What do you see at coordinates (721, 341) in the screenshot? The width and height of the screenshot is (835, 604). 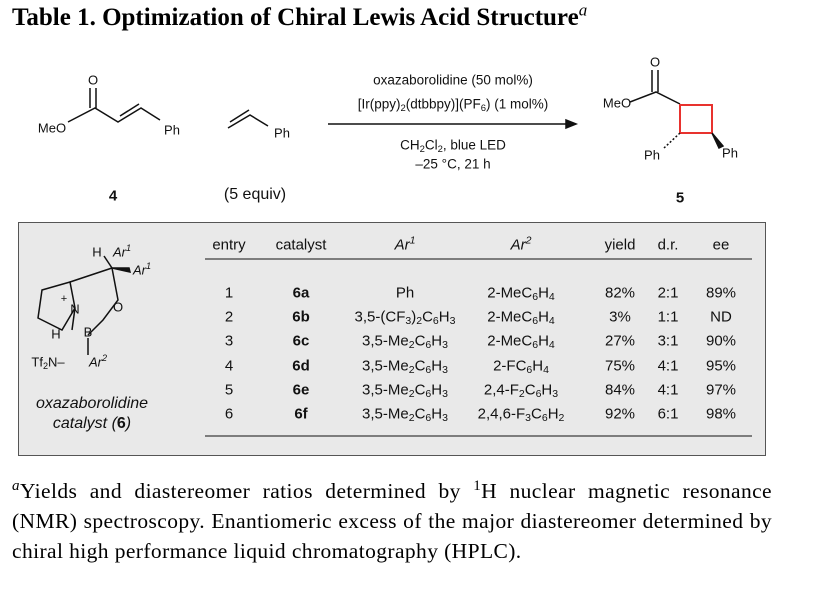 I see `cell: 90%` at bounding box center [721, 341].